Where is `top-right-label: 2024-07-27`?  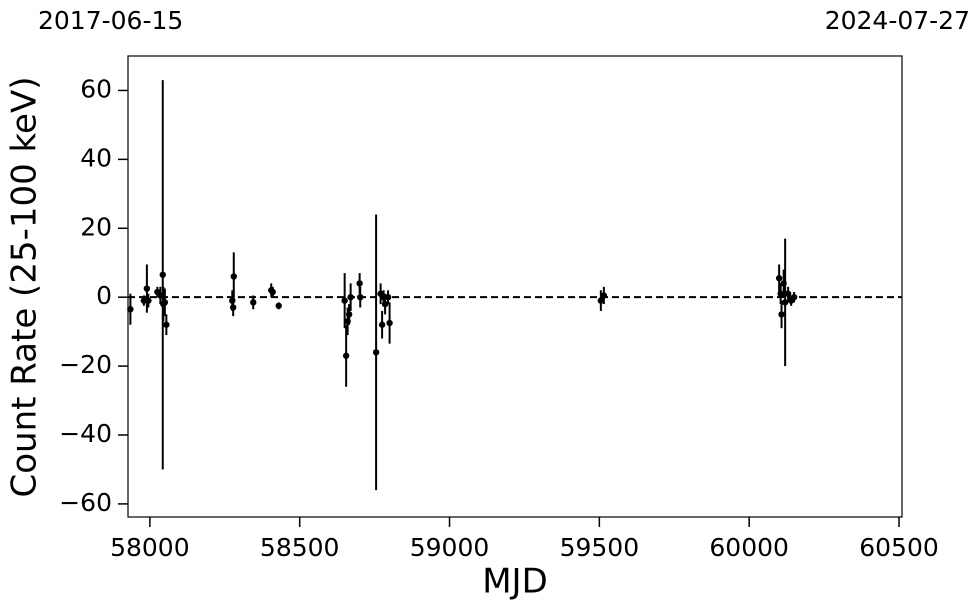
top-right-label: 2024-07-27 is located at coordinates (897, 20).